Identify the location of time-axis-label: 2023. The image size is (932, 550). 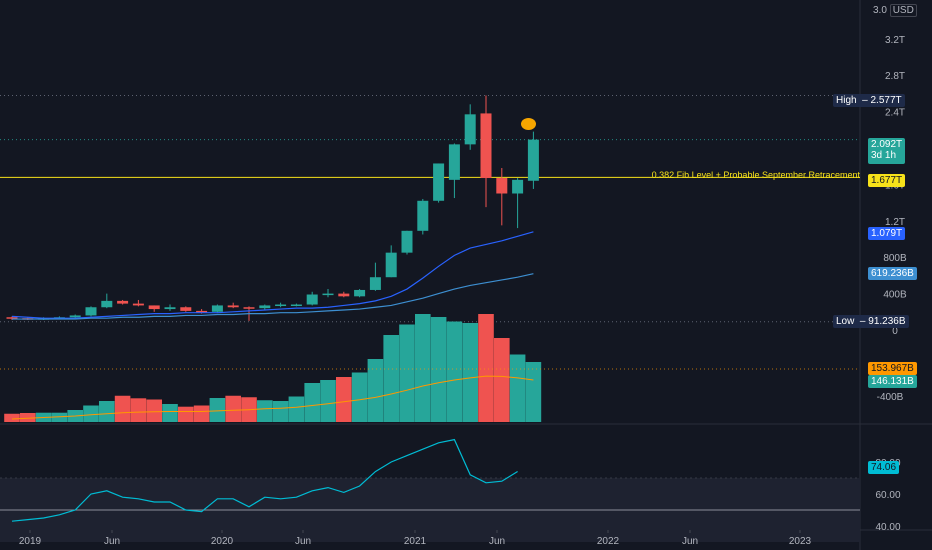
(800, 541).